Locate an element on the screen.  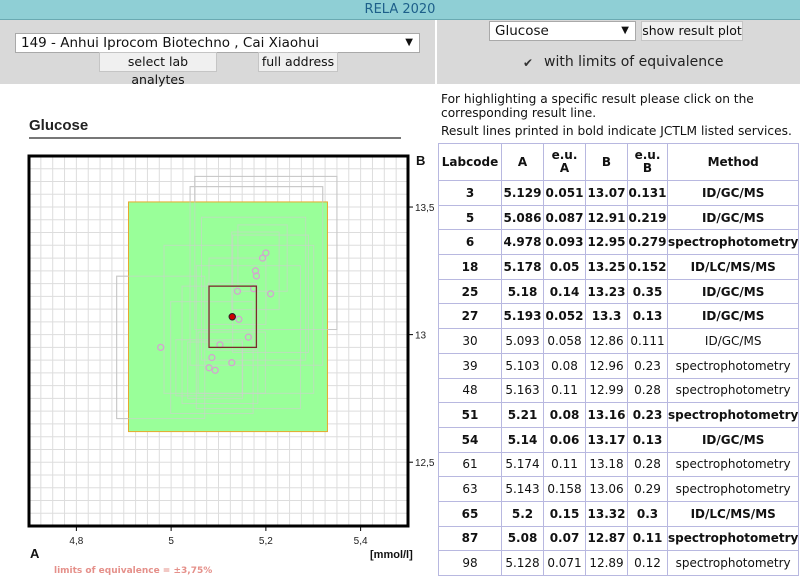
cell-b: 13.25 is located at coordinates (606, 267).